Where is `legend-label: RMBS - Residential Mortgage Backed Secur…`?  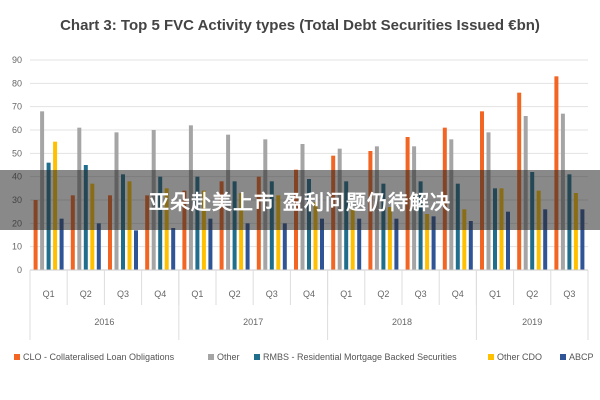 legend-label: RMBS - Residential Mortgage Backed Secur… is located at coordinates (360, 357).